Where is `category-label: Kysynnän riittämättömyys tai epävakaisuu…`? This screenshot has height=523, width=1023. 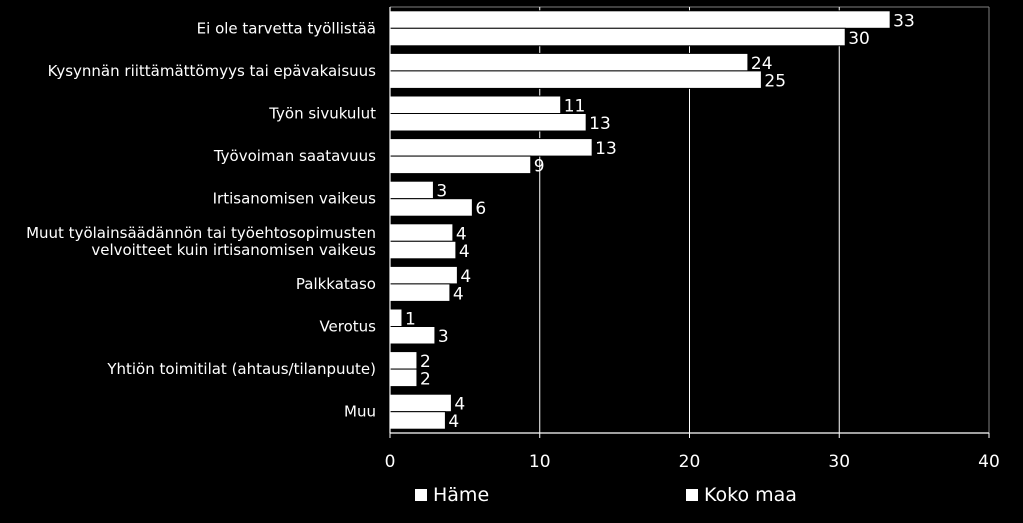
category-label: Kysynnän riittämättömyys tai epävakaisuu… is located at coordinates (212, 71).